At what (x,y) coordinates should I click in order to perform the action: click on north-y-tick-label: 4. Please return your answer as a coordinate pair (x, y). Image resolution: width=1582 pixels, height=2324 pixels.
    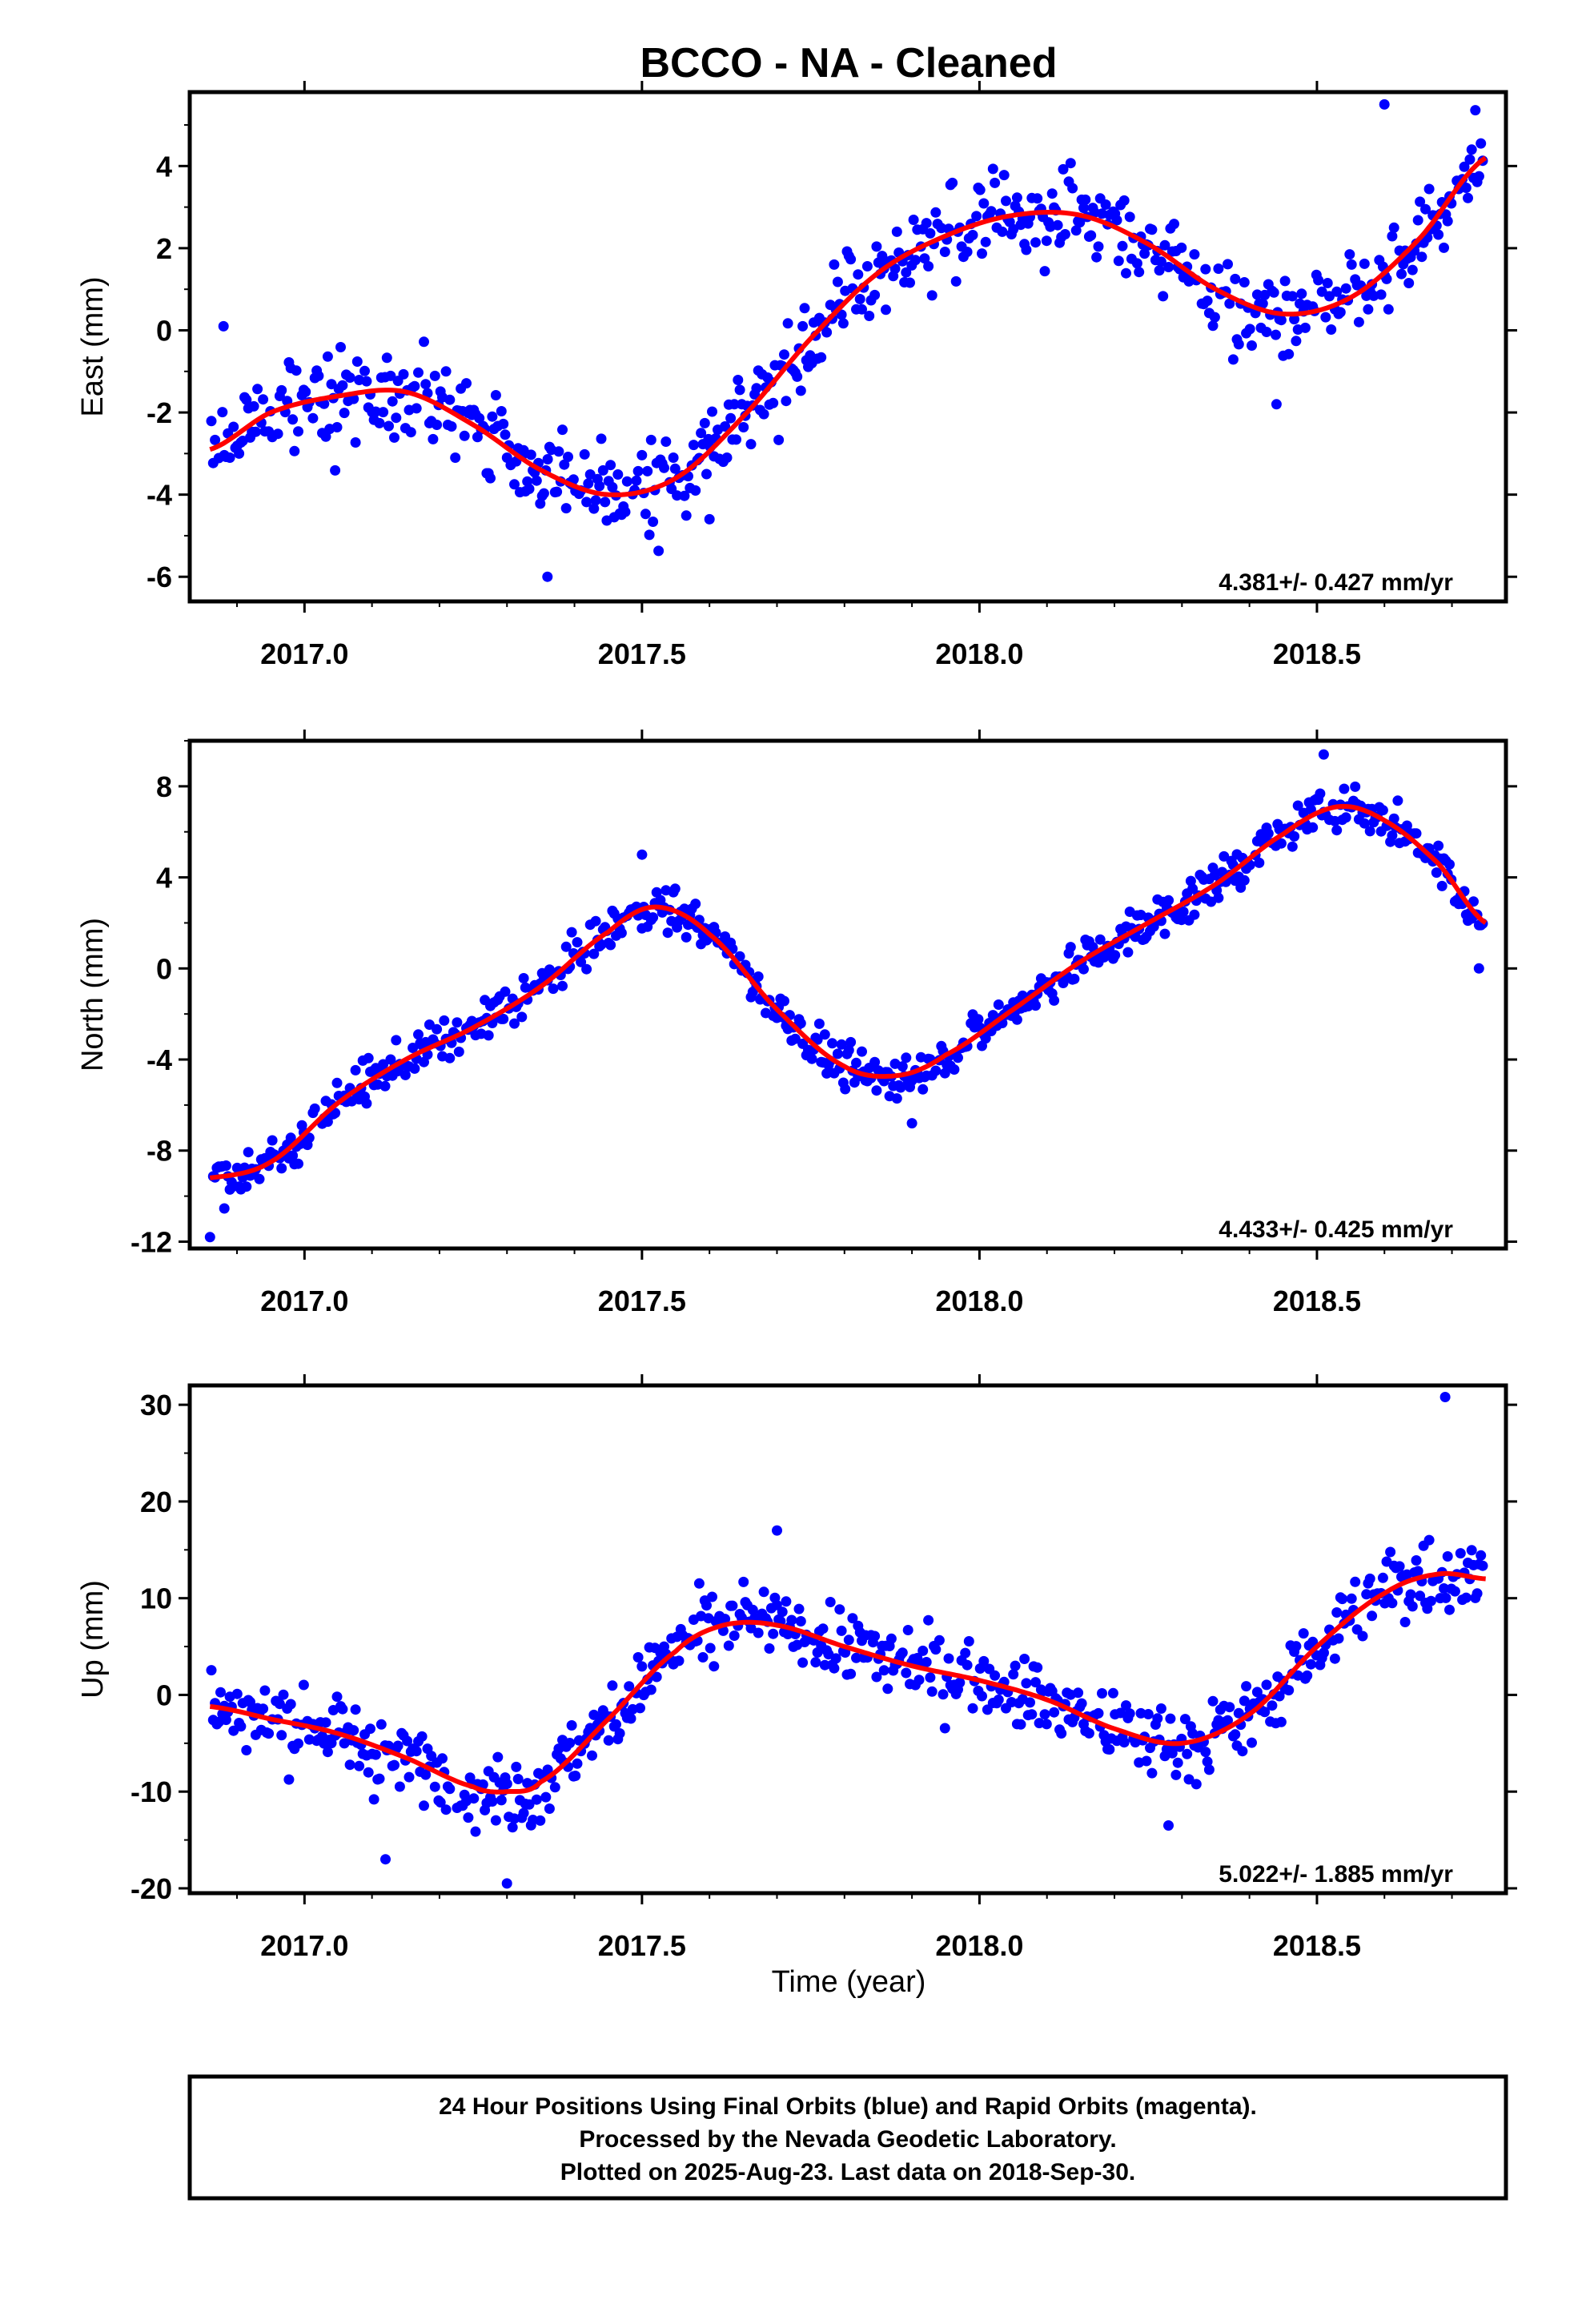
    Looking at the image, I should click on (164, 879).